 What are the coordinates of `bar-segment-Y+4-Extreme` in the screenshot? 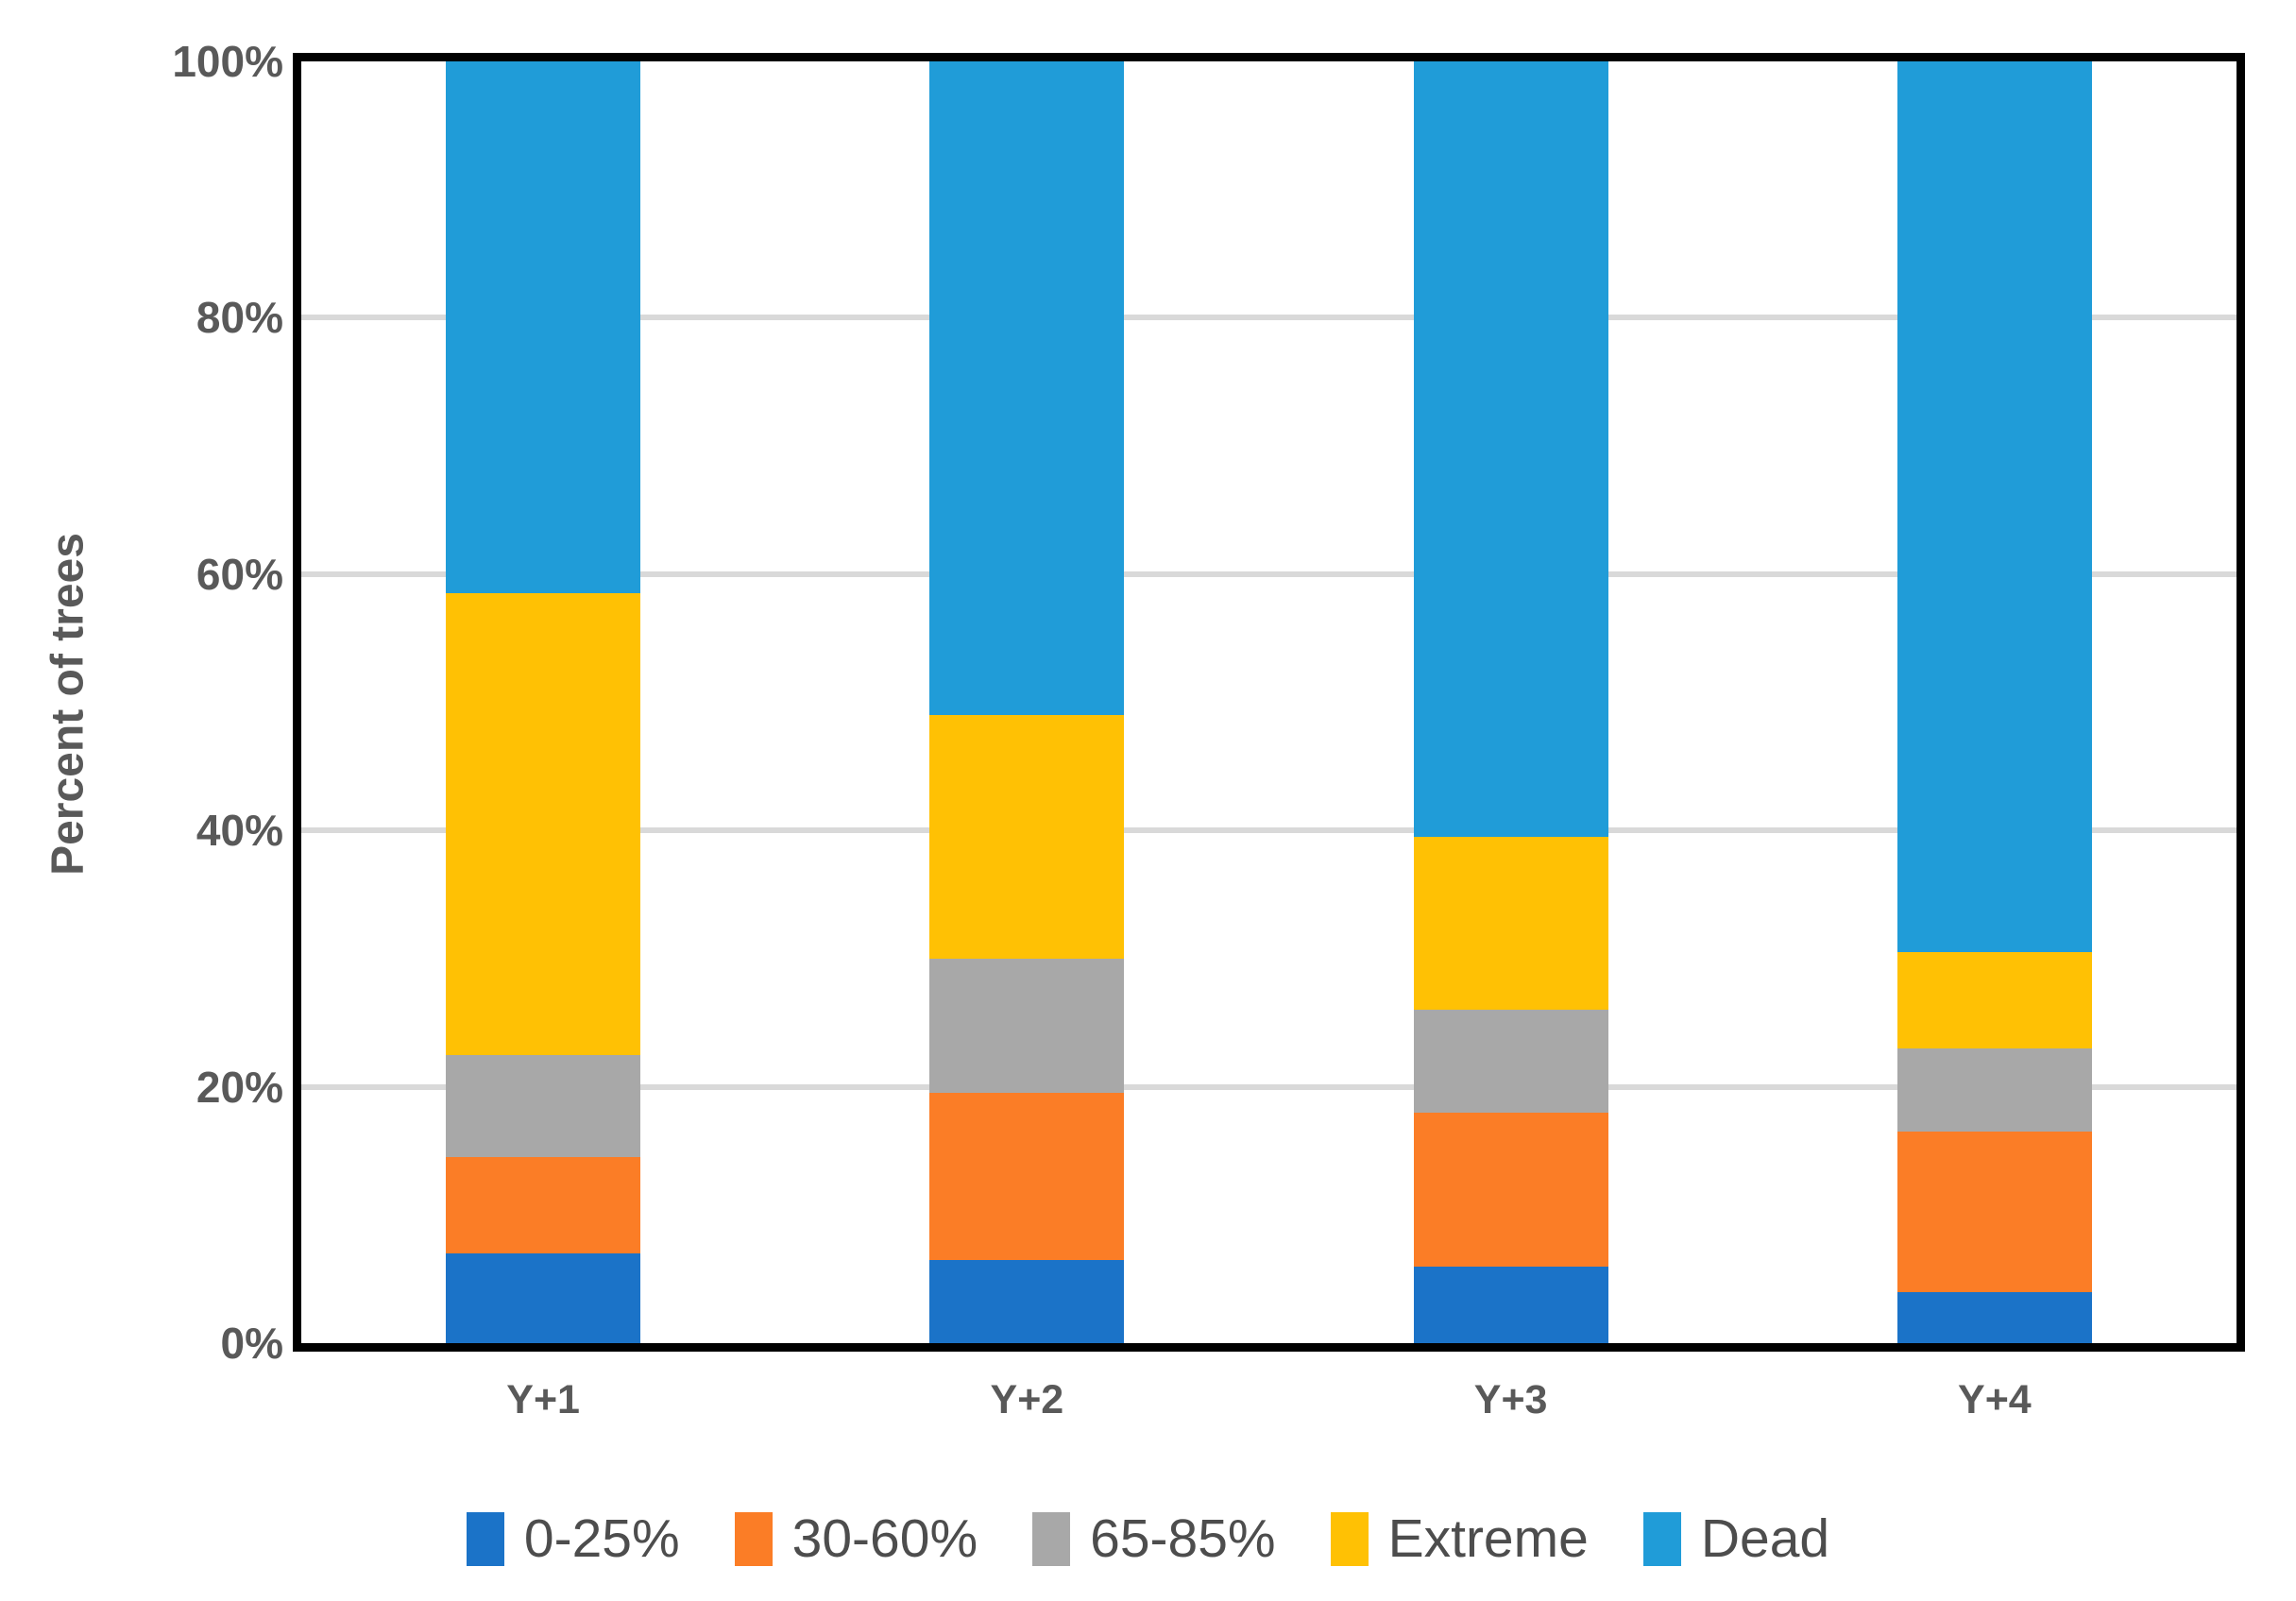 It's located at (1994, 1000).